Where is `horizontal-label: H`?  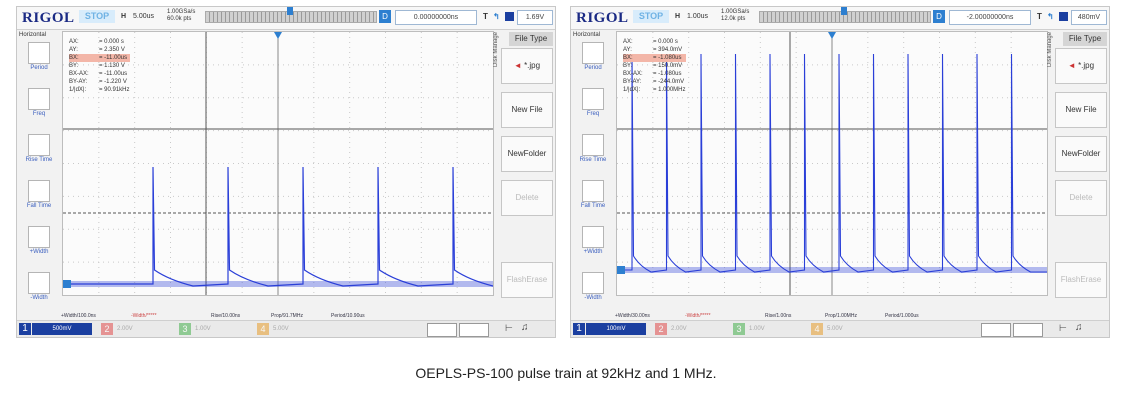 horizontal-label: H is located at coordinates (124, 16).